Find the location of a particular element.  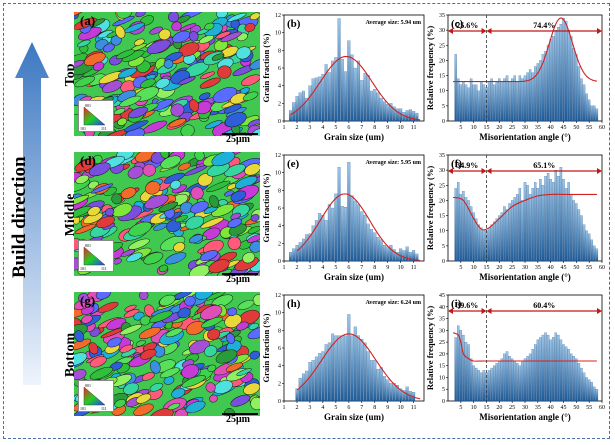

ipf-label-top: 001 is located at coordinates (88, 245).